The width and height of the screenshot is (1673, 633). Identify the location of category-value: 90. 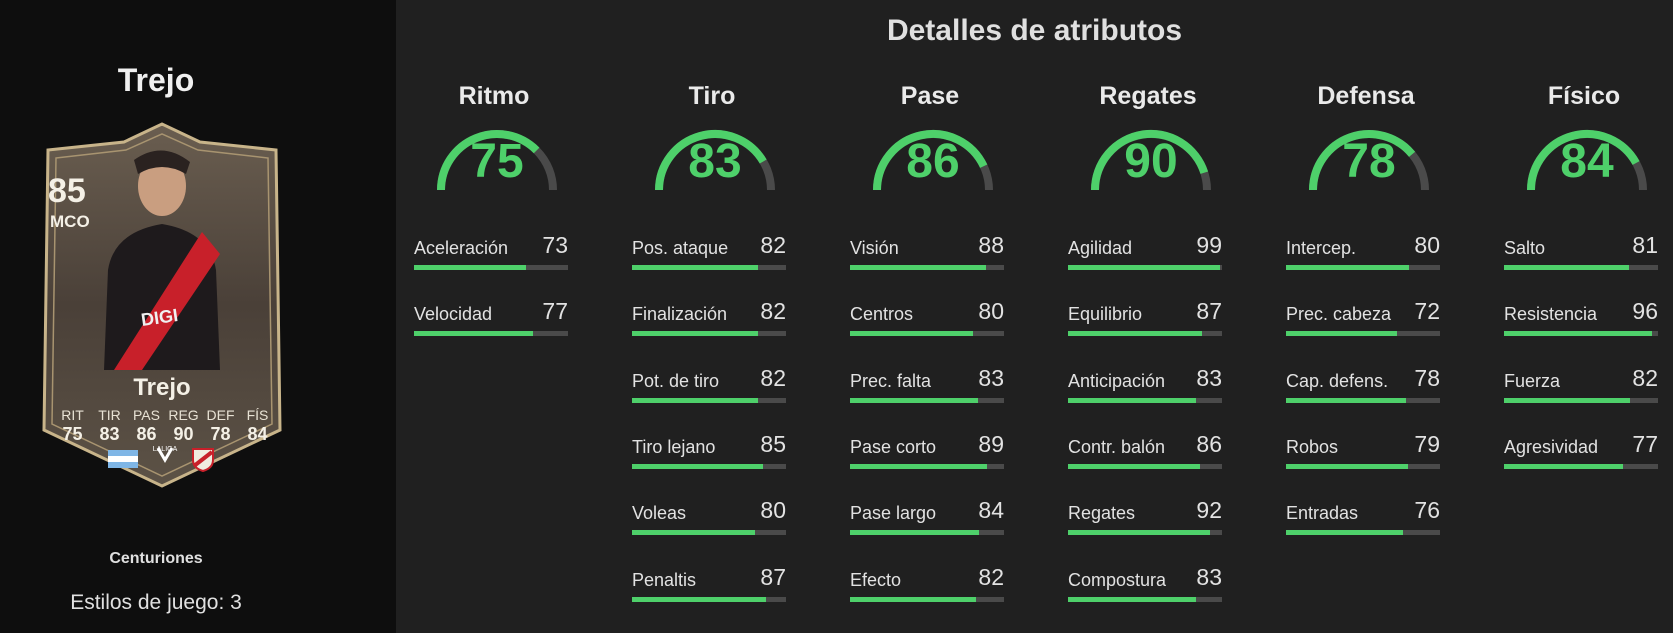
(1151, 161).